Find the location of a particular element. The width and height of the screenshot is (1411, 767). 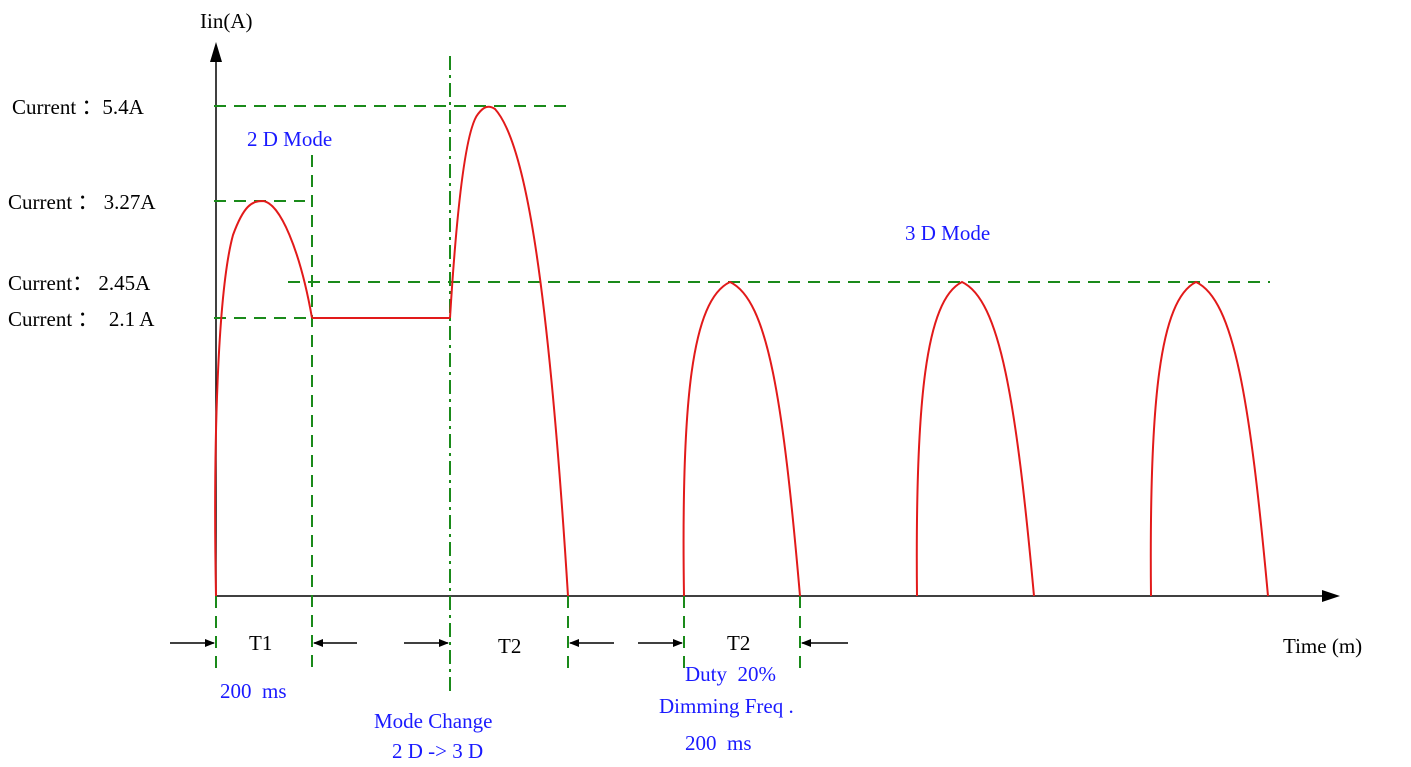

level-label-2-45a: Current： 2.45A is located at coordinates (79, 283).